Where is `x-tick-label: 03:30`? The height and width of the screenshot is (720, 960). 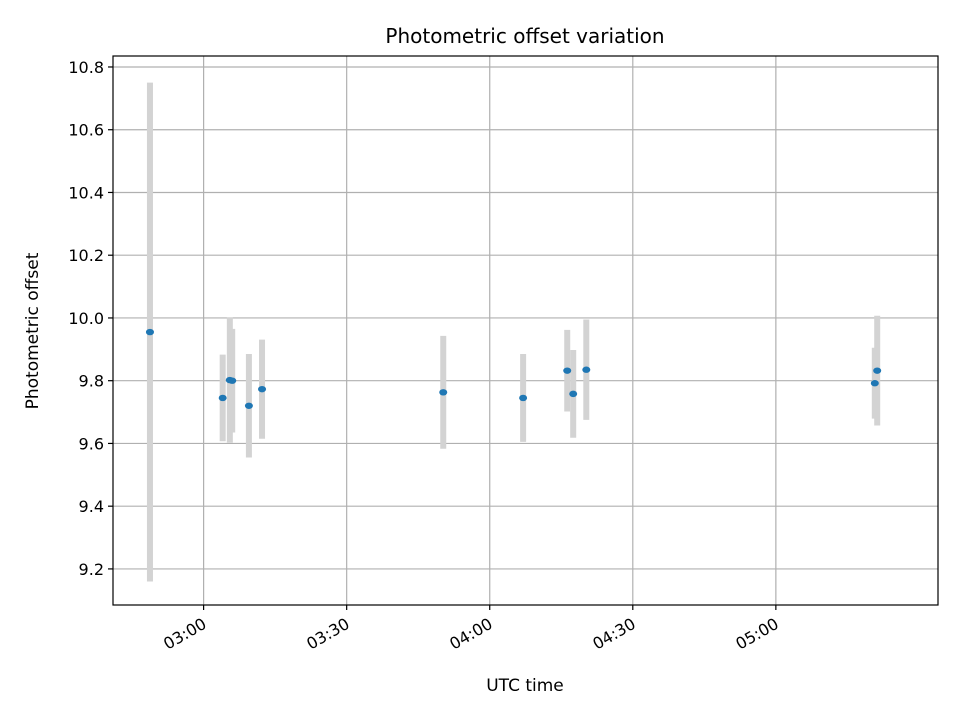
x-tick-label: 03:30 is located at coordinates (327, 634).